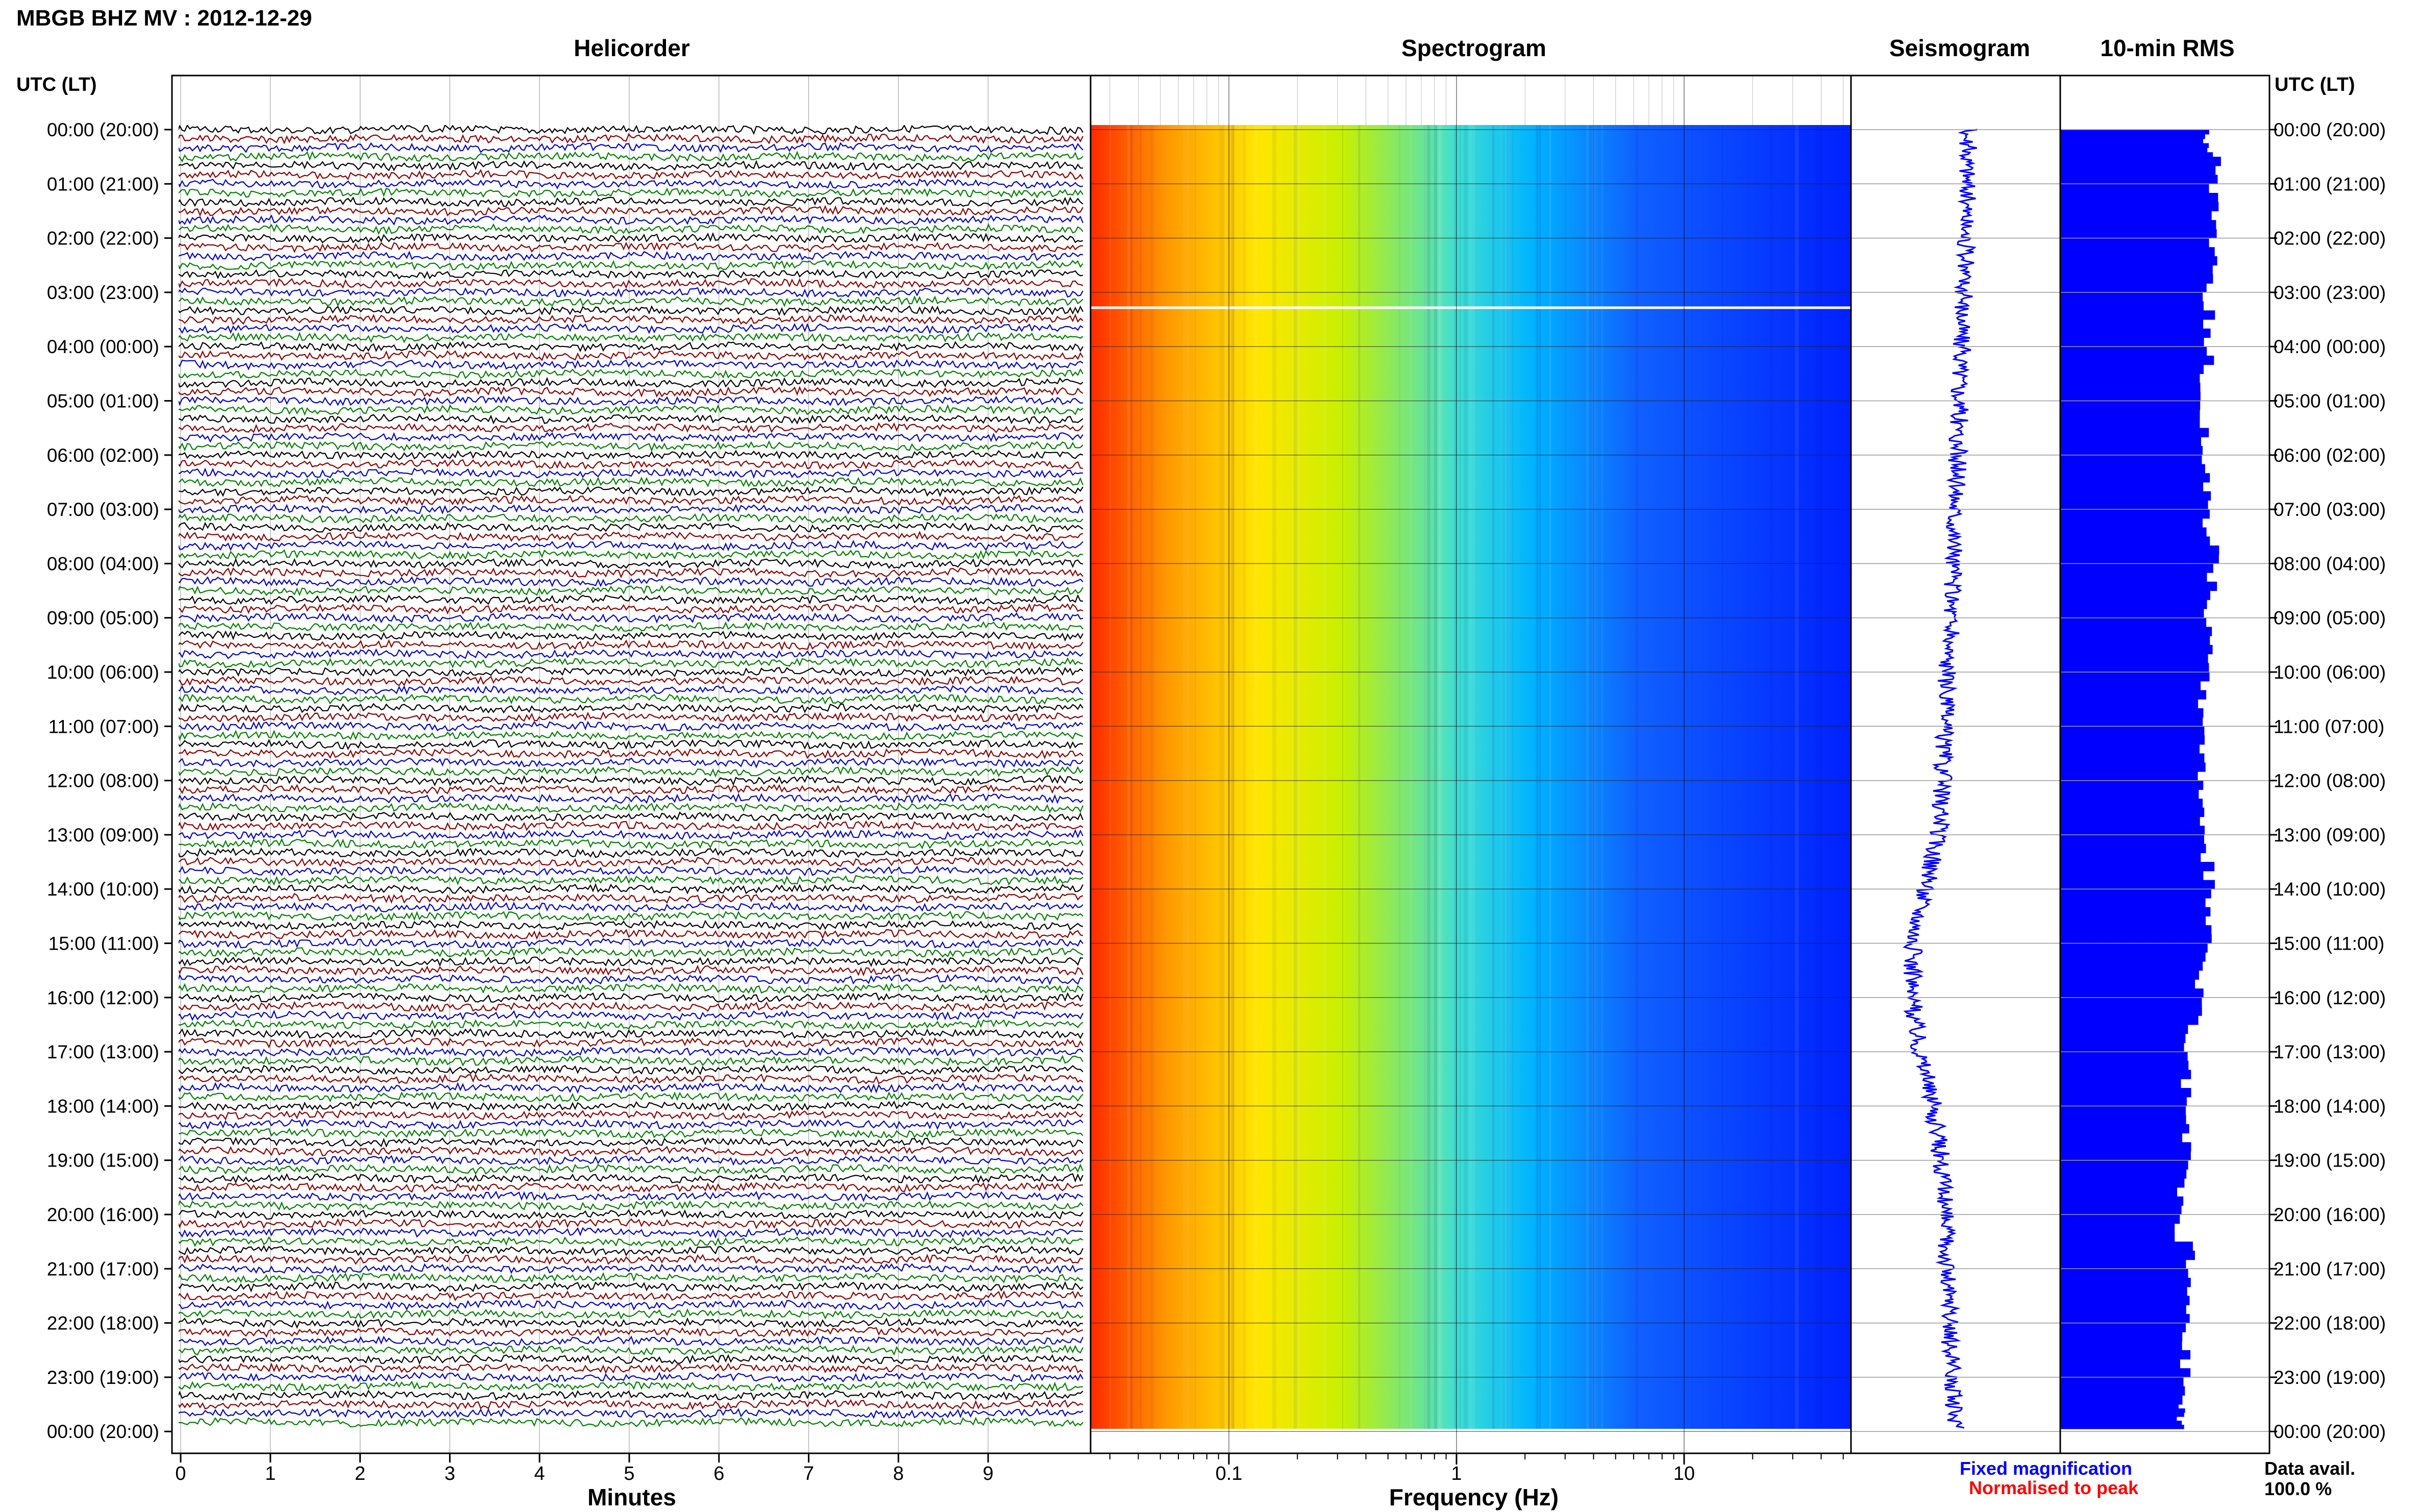 The height and width of the screenshot is (1512, 2419). What do you see at coordinates (2054, 1487) in the screenshot?
I see `legend-normalised-to-peak: Normalised to peak` at bounding box center [2054, 1487].